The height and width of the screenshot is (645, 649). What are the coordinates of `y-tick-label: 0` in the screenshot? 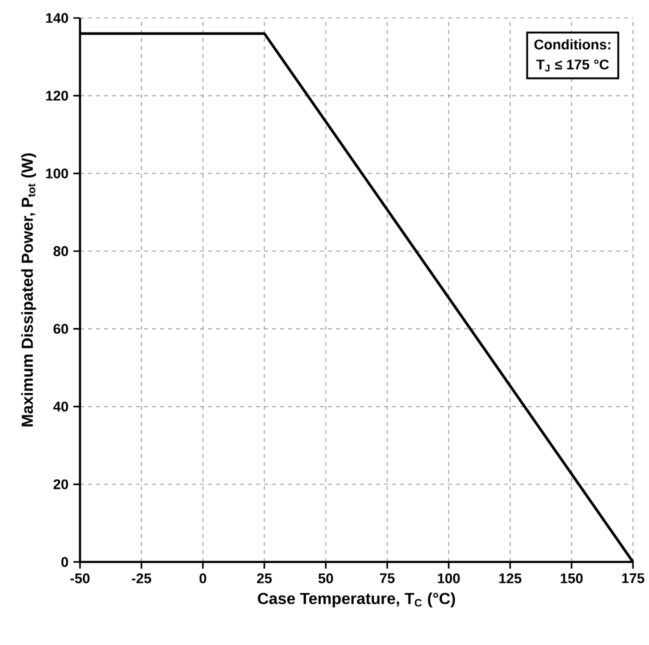 It's located at (64, 562).